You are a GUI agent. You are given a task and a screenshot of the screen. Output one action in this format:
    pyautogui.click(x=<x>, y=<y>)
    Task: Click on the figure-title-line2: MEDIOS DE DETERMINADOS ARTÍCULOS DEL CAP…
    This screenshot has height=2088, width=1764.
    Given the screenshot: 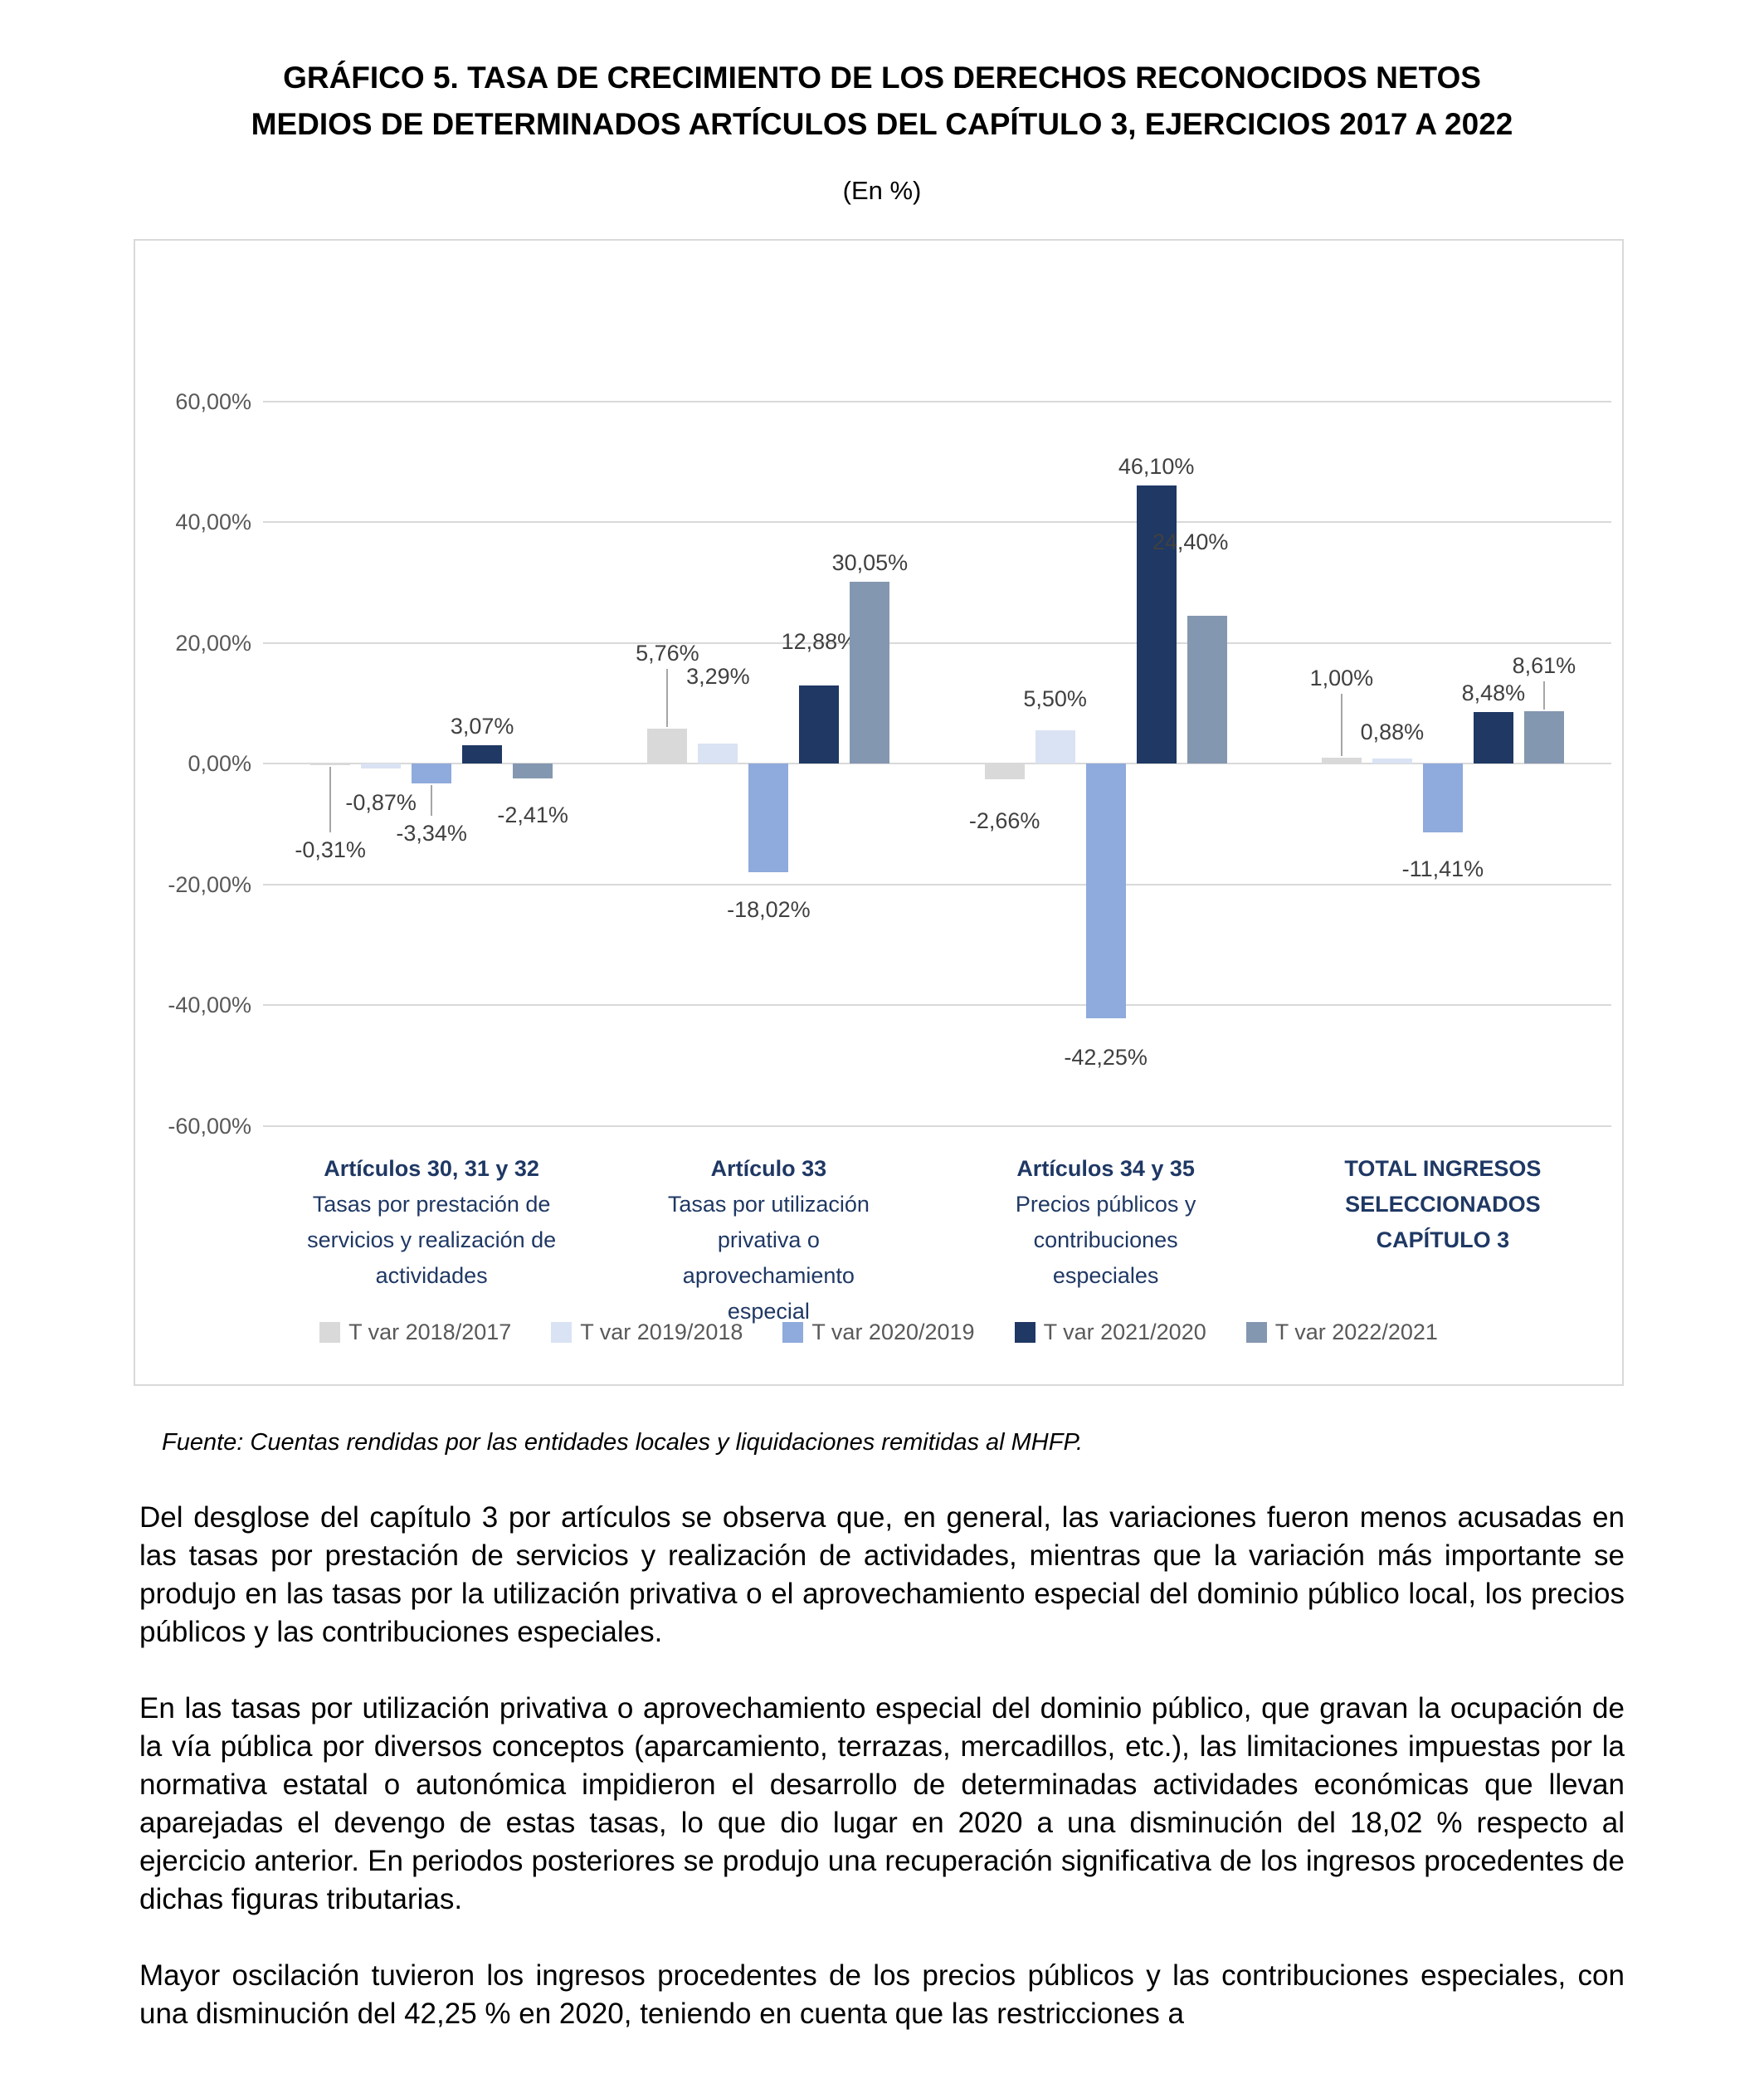 What is the action you would take?
    pyautogui.click(x=882, y=124)
    